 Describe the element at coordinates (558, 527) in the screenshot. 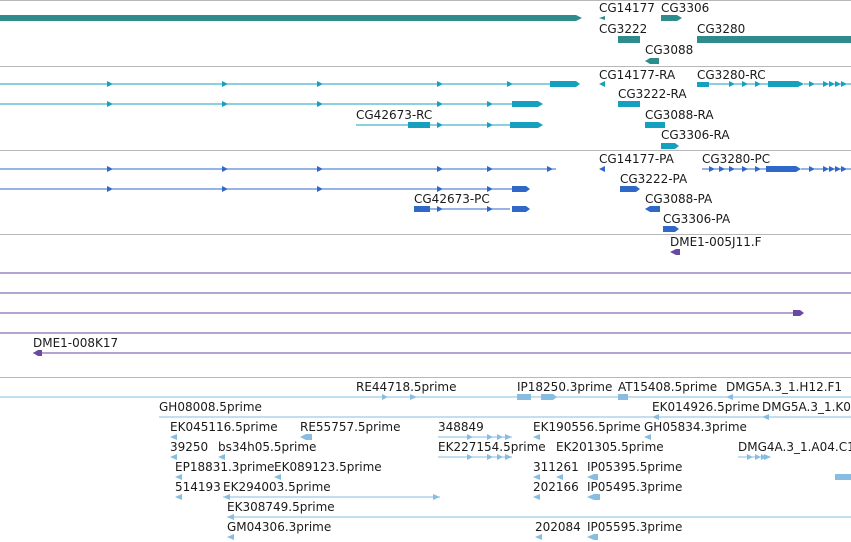

I see `est-label: 202084` at that location.